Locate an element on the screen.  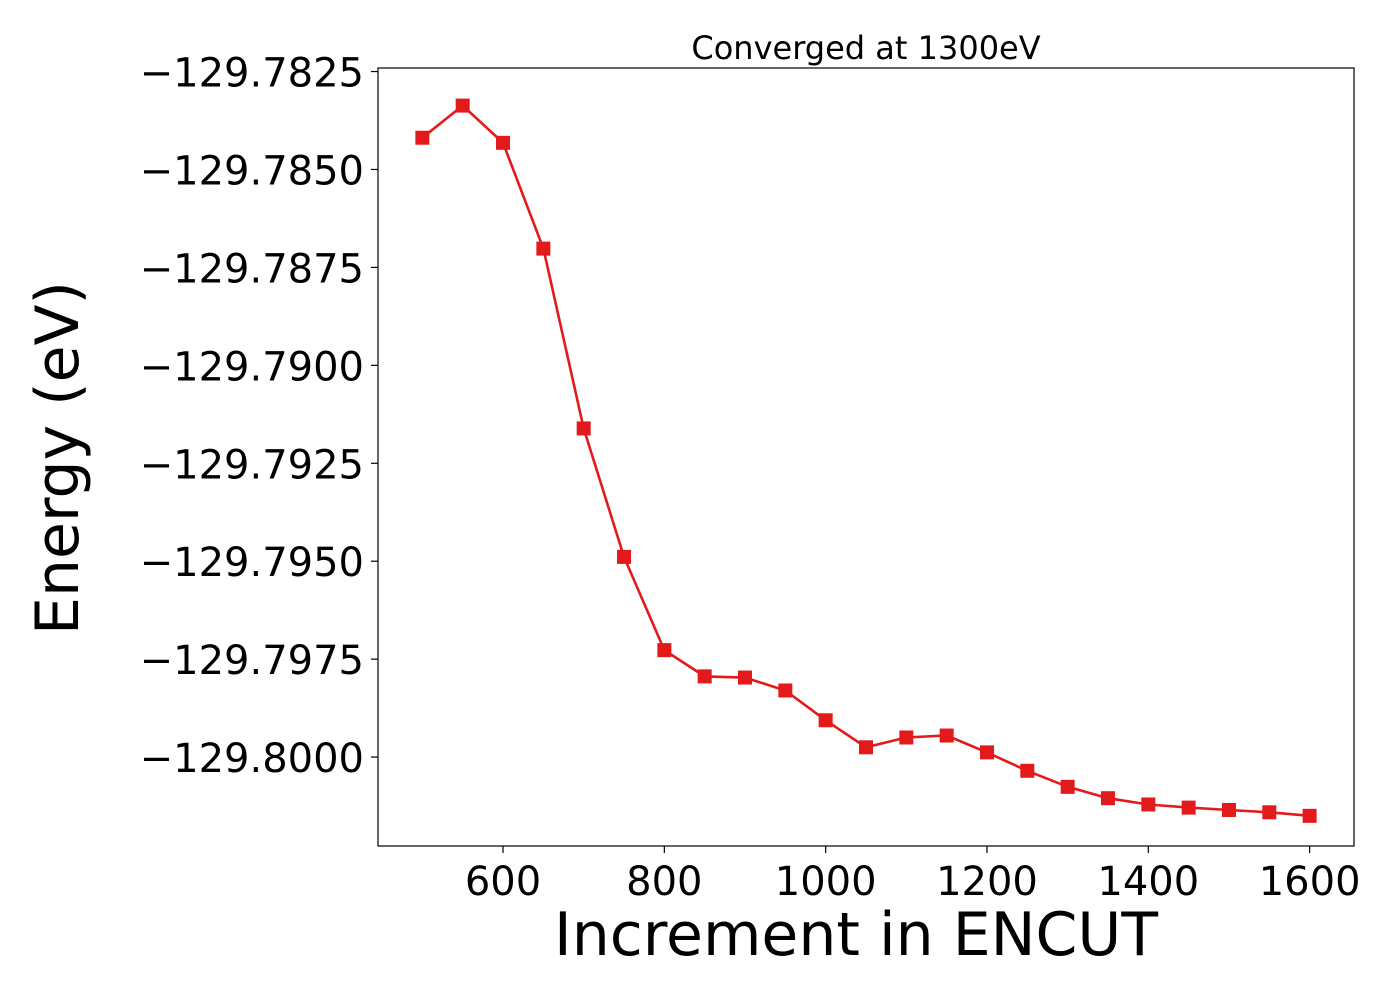
x-tick-label: 1200 is located at coordinates (987, 882).